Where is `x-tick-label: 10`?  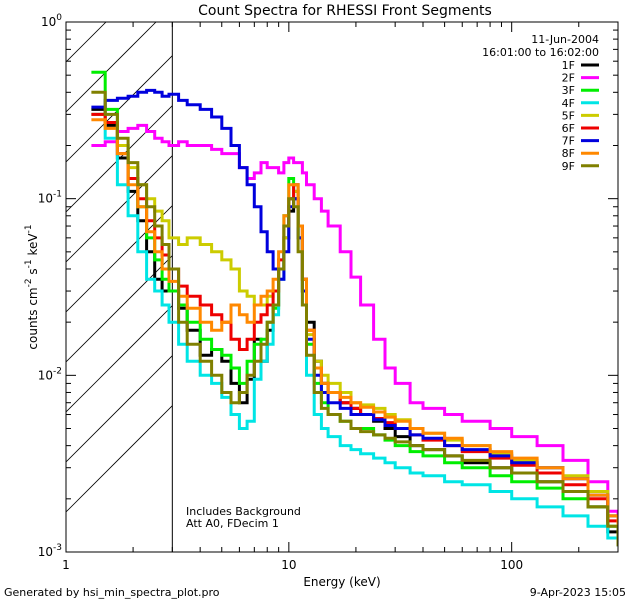 x-tick-label: 10 is located at coordinates (288, 565).